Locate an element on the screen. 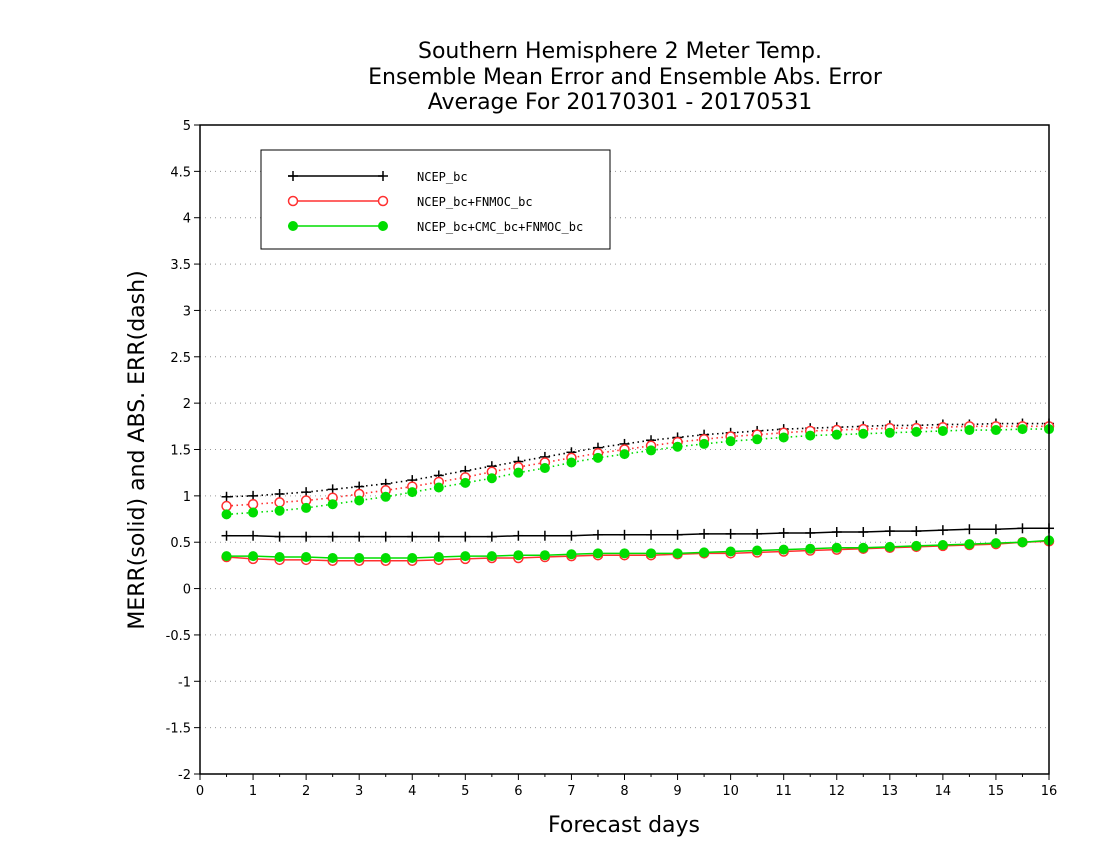  y-tick-label: 3 is located at coordinates (187, 311).